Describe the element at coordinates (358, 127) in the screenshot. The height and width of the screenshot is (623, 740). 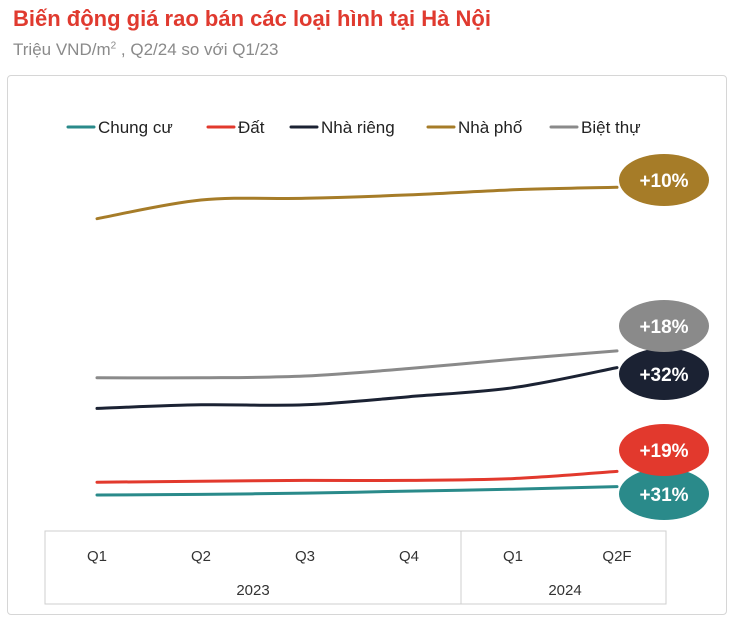
I see `legend-label-nha-rieng: Nhà riêng` at that location.